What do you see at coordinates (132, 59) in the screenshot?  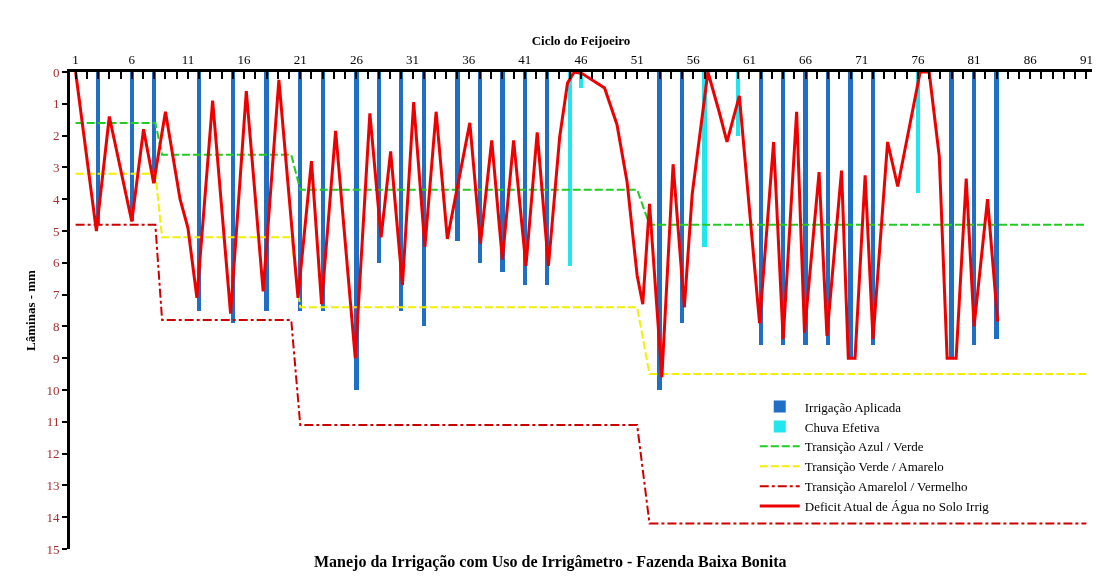 I see `x-tick-label: 6` at bounding box center [132, 59].